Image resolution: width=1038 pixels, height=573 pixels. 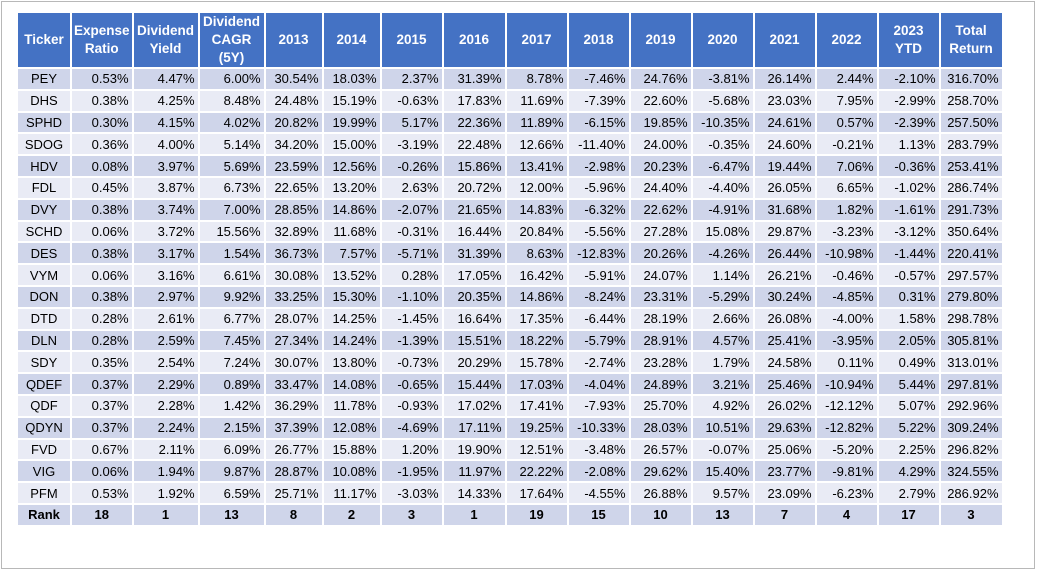 What do you see at coordinates (536, 427) in the screenshot?
I see `table-cell: 19.25%` at bounding box center [536, 427].